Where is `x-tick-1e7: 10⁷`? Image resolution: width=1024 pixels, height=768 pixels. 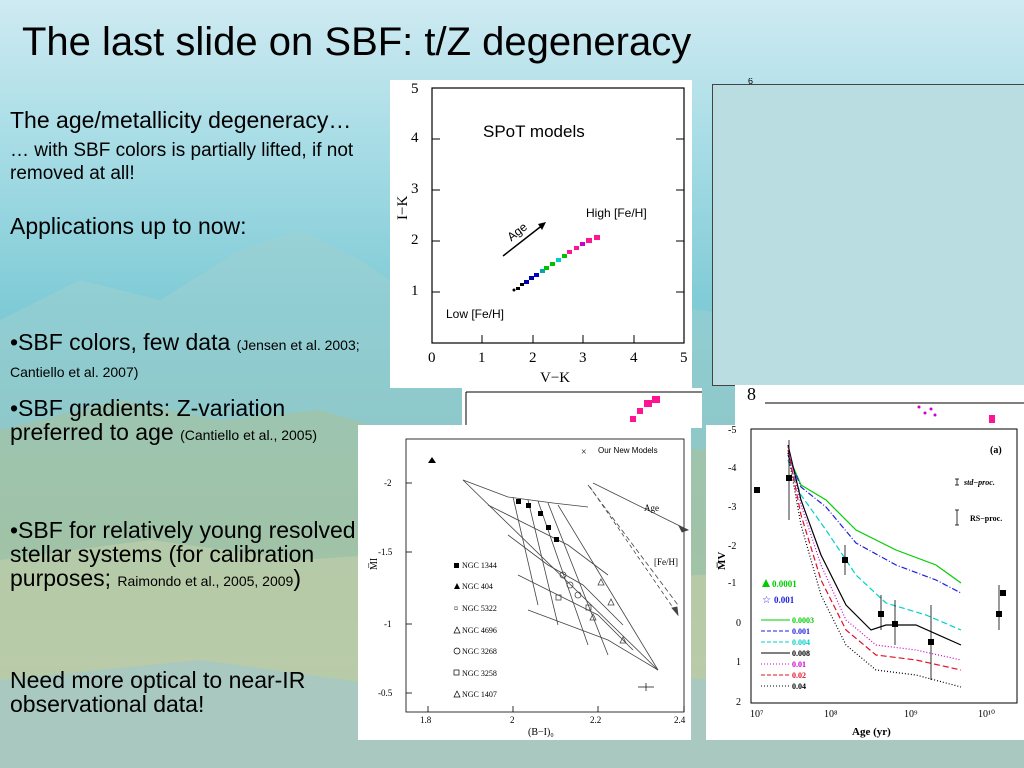
x-tick-1e7: 10⁷ is located at coordinates (757, 714).